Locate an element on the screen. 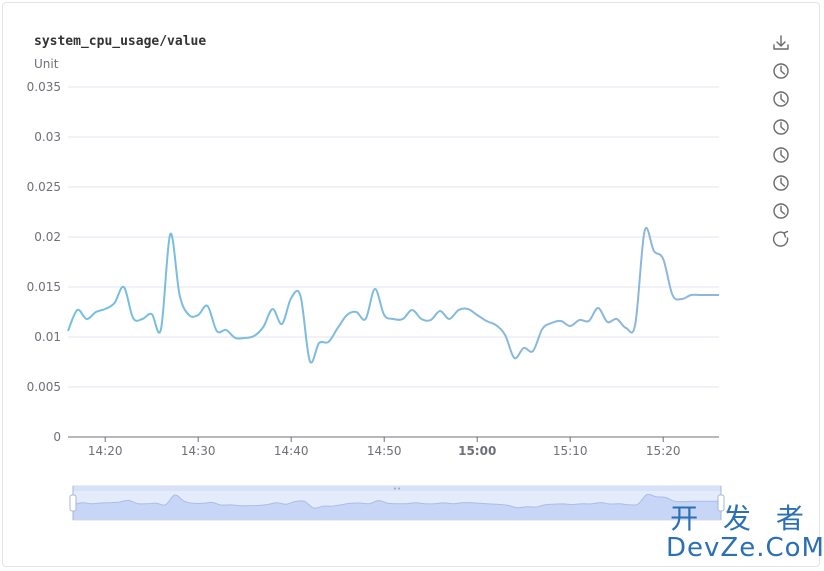 The height and width of the screenshot is (571, 824). y-axis-label: Unit is located at coordinates (46, 64).